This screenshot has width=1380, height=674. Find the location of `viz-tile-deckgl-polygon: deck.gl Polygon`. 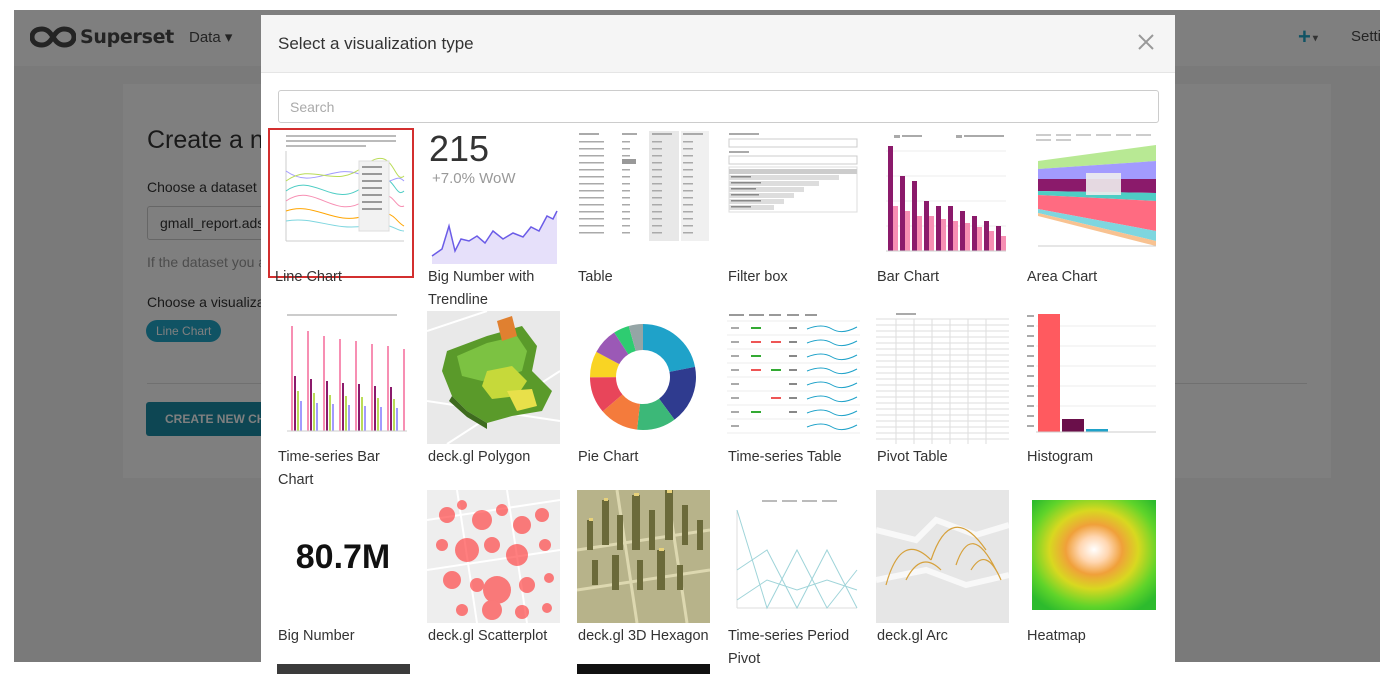

viz-tile-deckgl-polygon: deck.gl Polygon is located at coordinates (494, 386).